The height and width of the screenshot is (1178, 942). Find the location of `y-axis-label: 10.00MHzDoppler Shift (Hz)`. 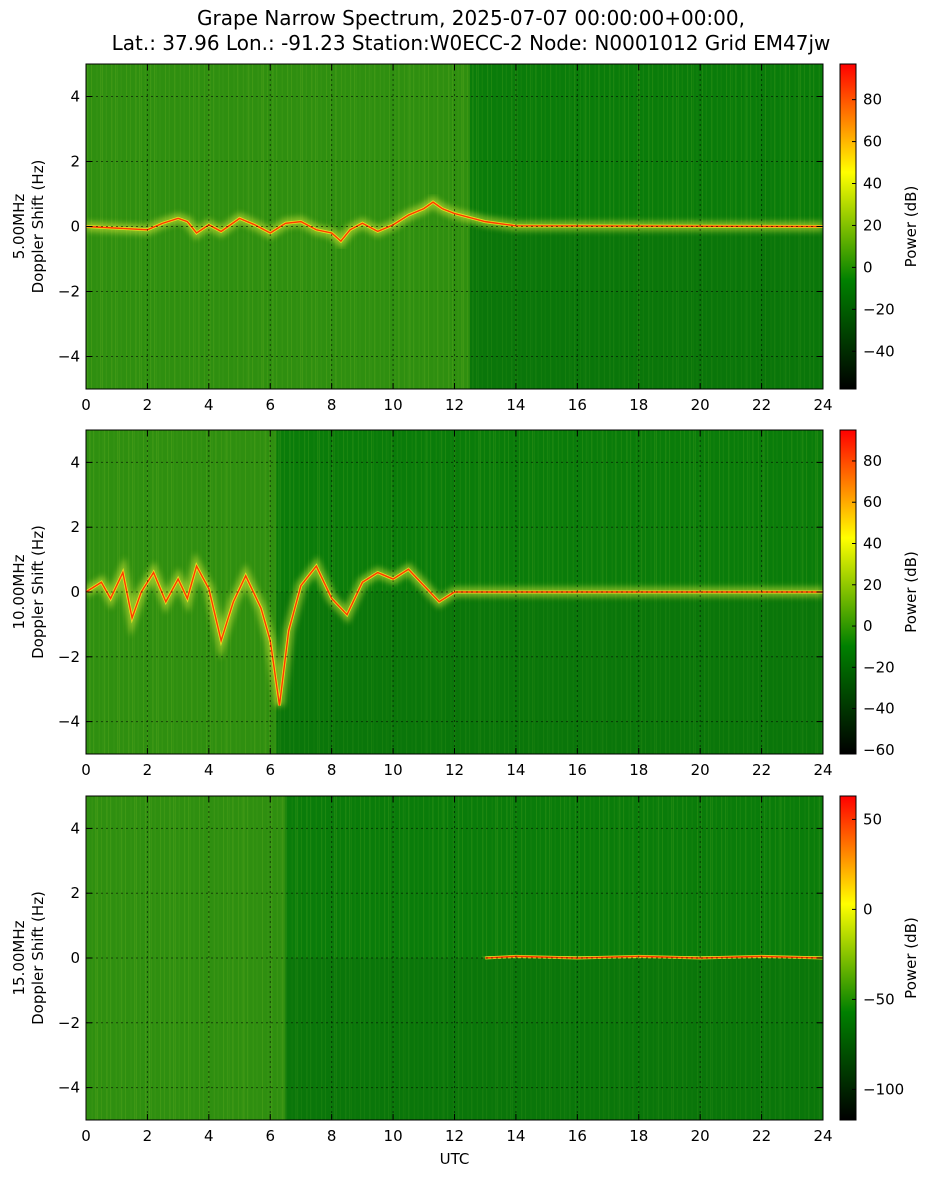

y-axis-label: 10.00MHzDoppler Shift (Hz) is located at coordinates (28, 592).